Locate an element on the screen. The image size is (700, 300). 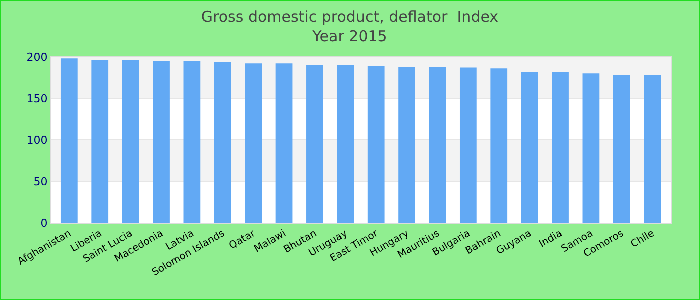
y-tick-label: 200 is located at coordinates (37, 57).